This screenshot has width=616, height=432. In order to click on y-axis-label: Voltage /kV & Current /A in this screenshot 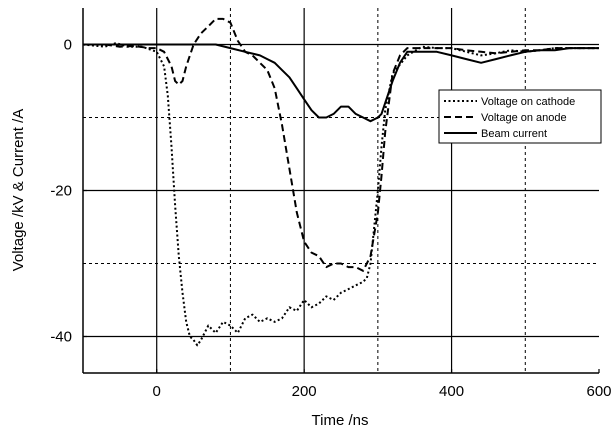, I will do `click(18, 190)`.